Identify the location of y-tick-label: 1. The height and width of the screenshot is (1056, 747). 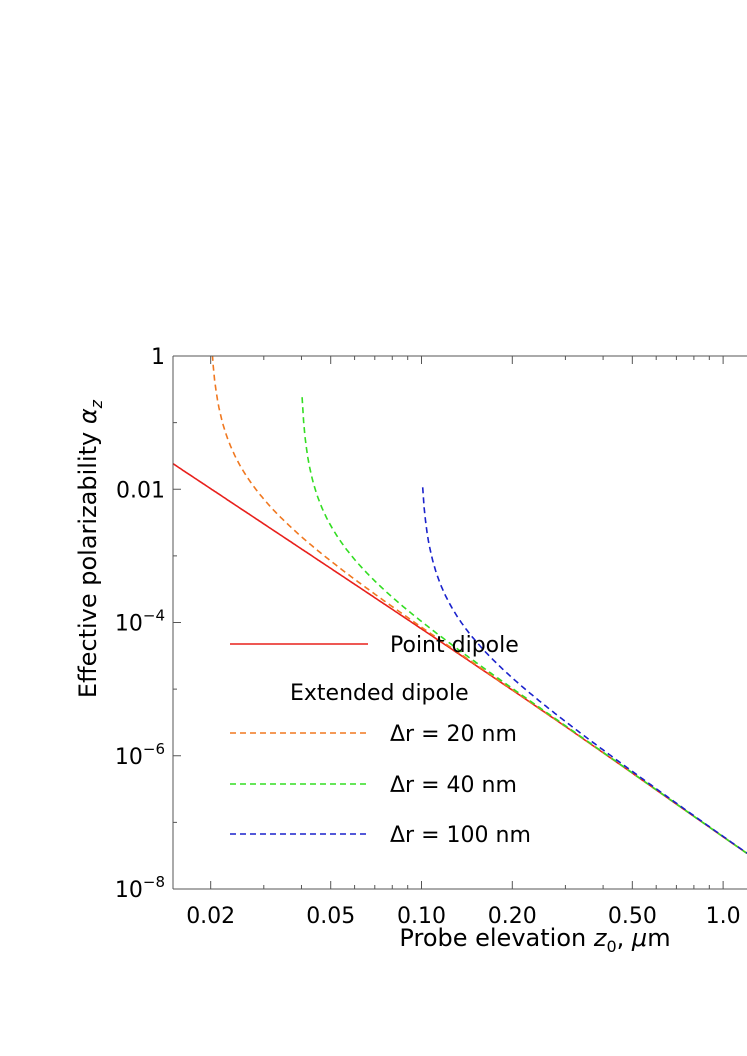
(158, 357).